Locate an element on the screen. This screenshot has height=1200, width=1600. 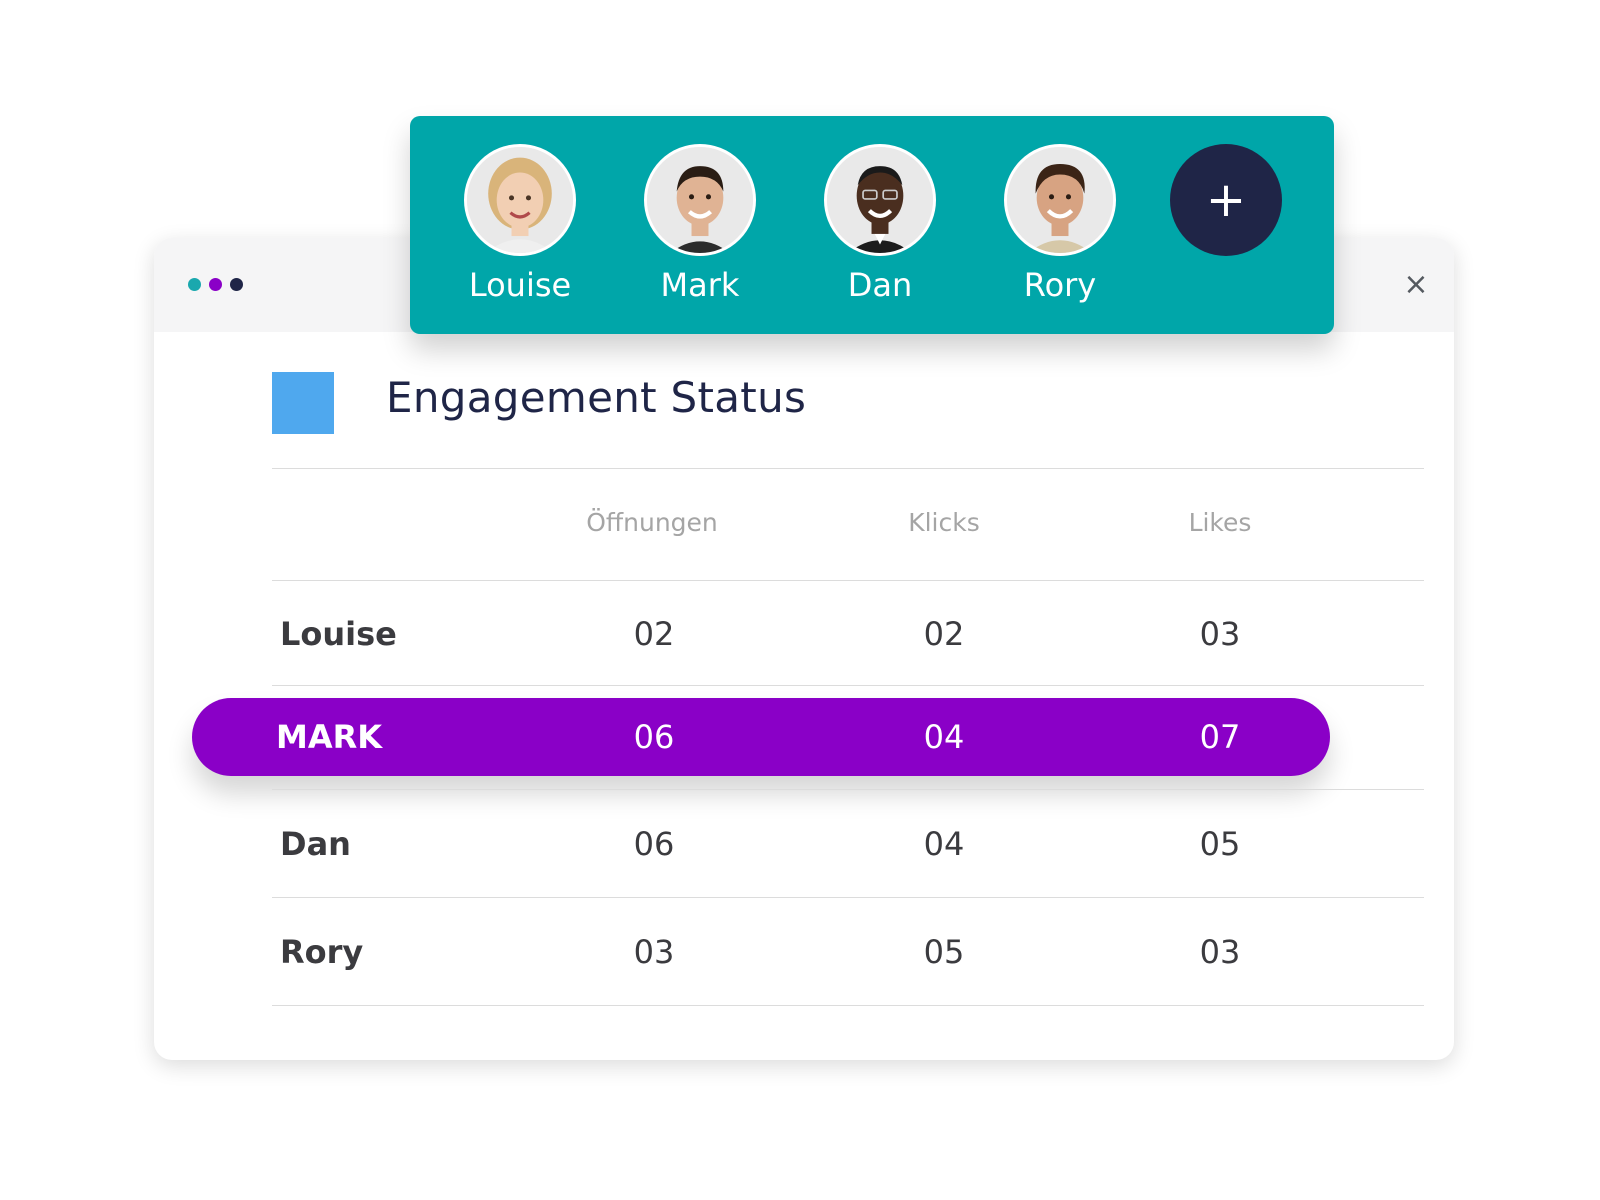
avatar-louise-icon is located at coordinates (520, 200).